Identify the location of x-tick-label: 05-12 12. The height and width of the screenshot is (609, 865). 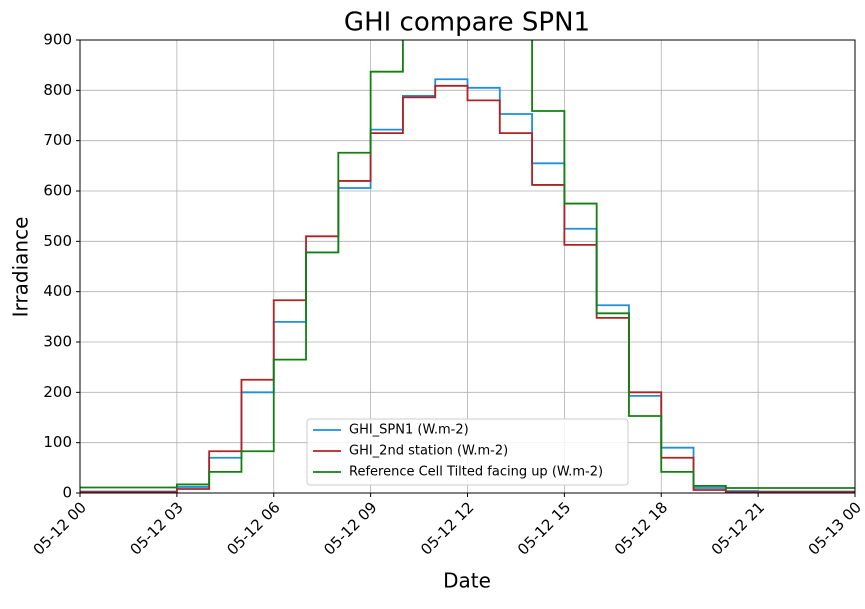
(447, 528).